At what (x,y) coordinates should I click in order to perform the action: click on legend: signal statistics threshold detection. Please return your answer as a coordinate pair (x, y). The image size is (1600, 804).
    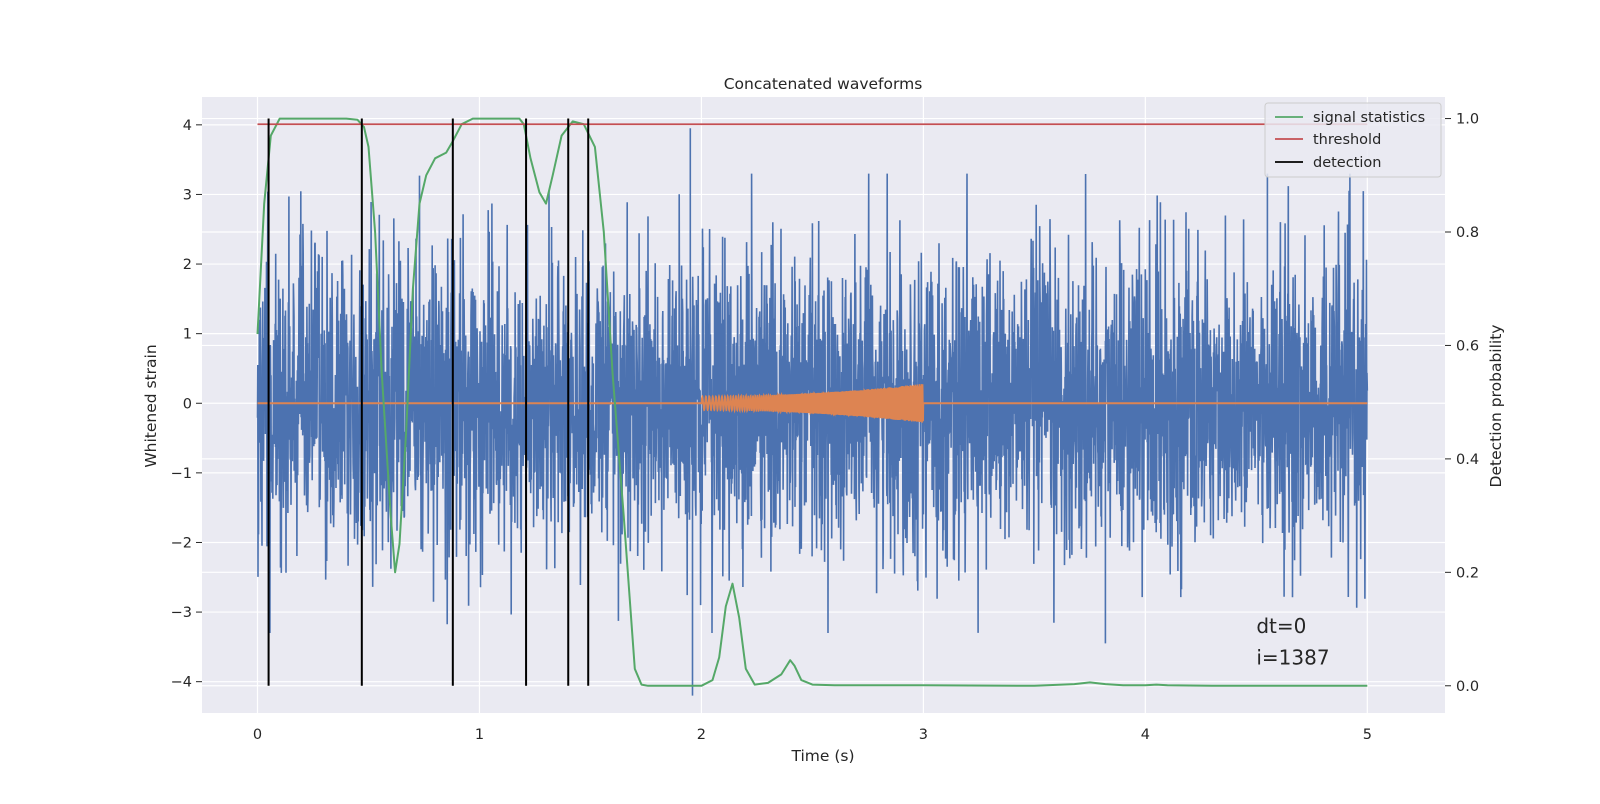
    Looking at the image, I should click on (1353, 140).